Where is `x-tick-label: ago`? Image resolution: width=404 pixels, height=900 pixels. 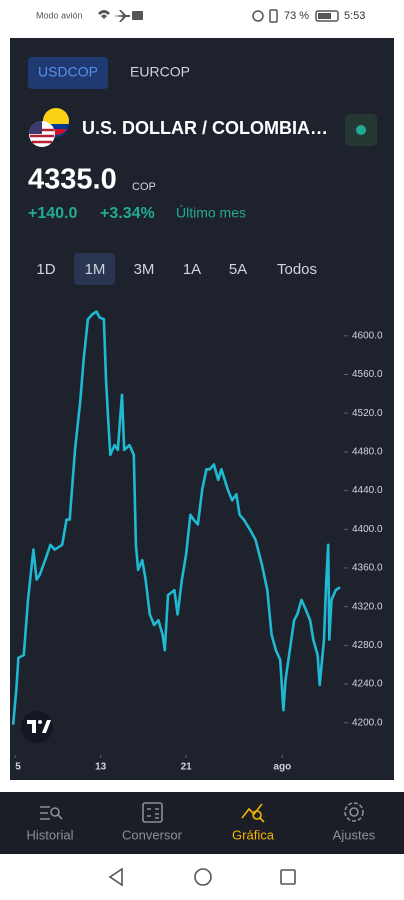
x-tick-label: ago is located at coordinates (282, 767).